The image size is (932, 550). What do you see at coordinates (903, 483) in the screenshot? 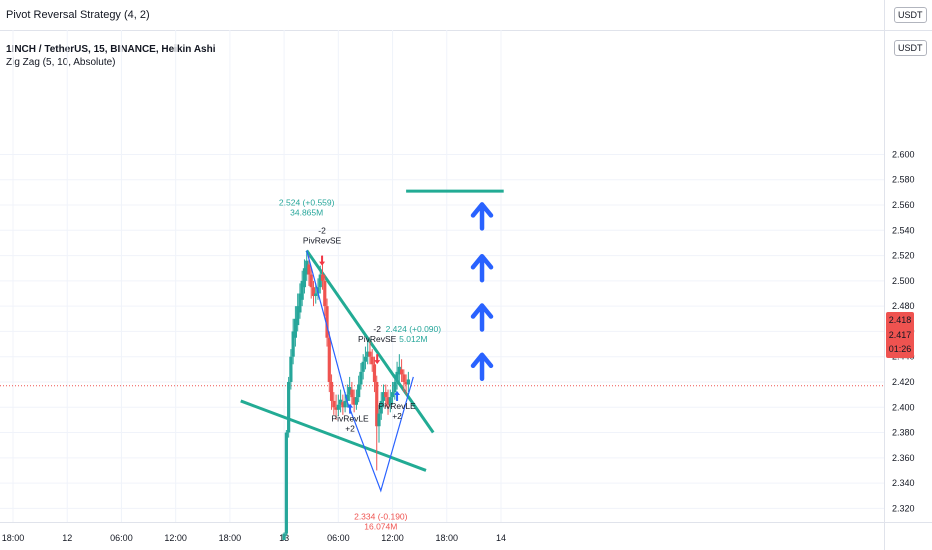
I see `y-tick-label: 2.340` at bounding box center [903, 483].